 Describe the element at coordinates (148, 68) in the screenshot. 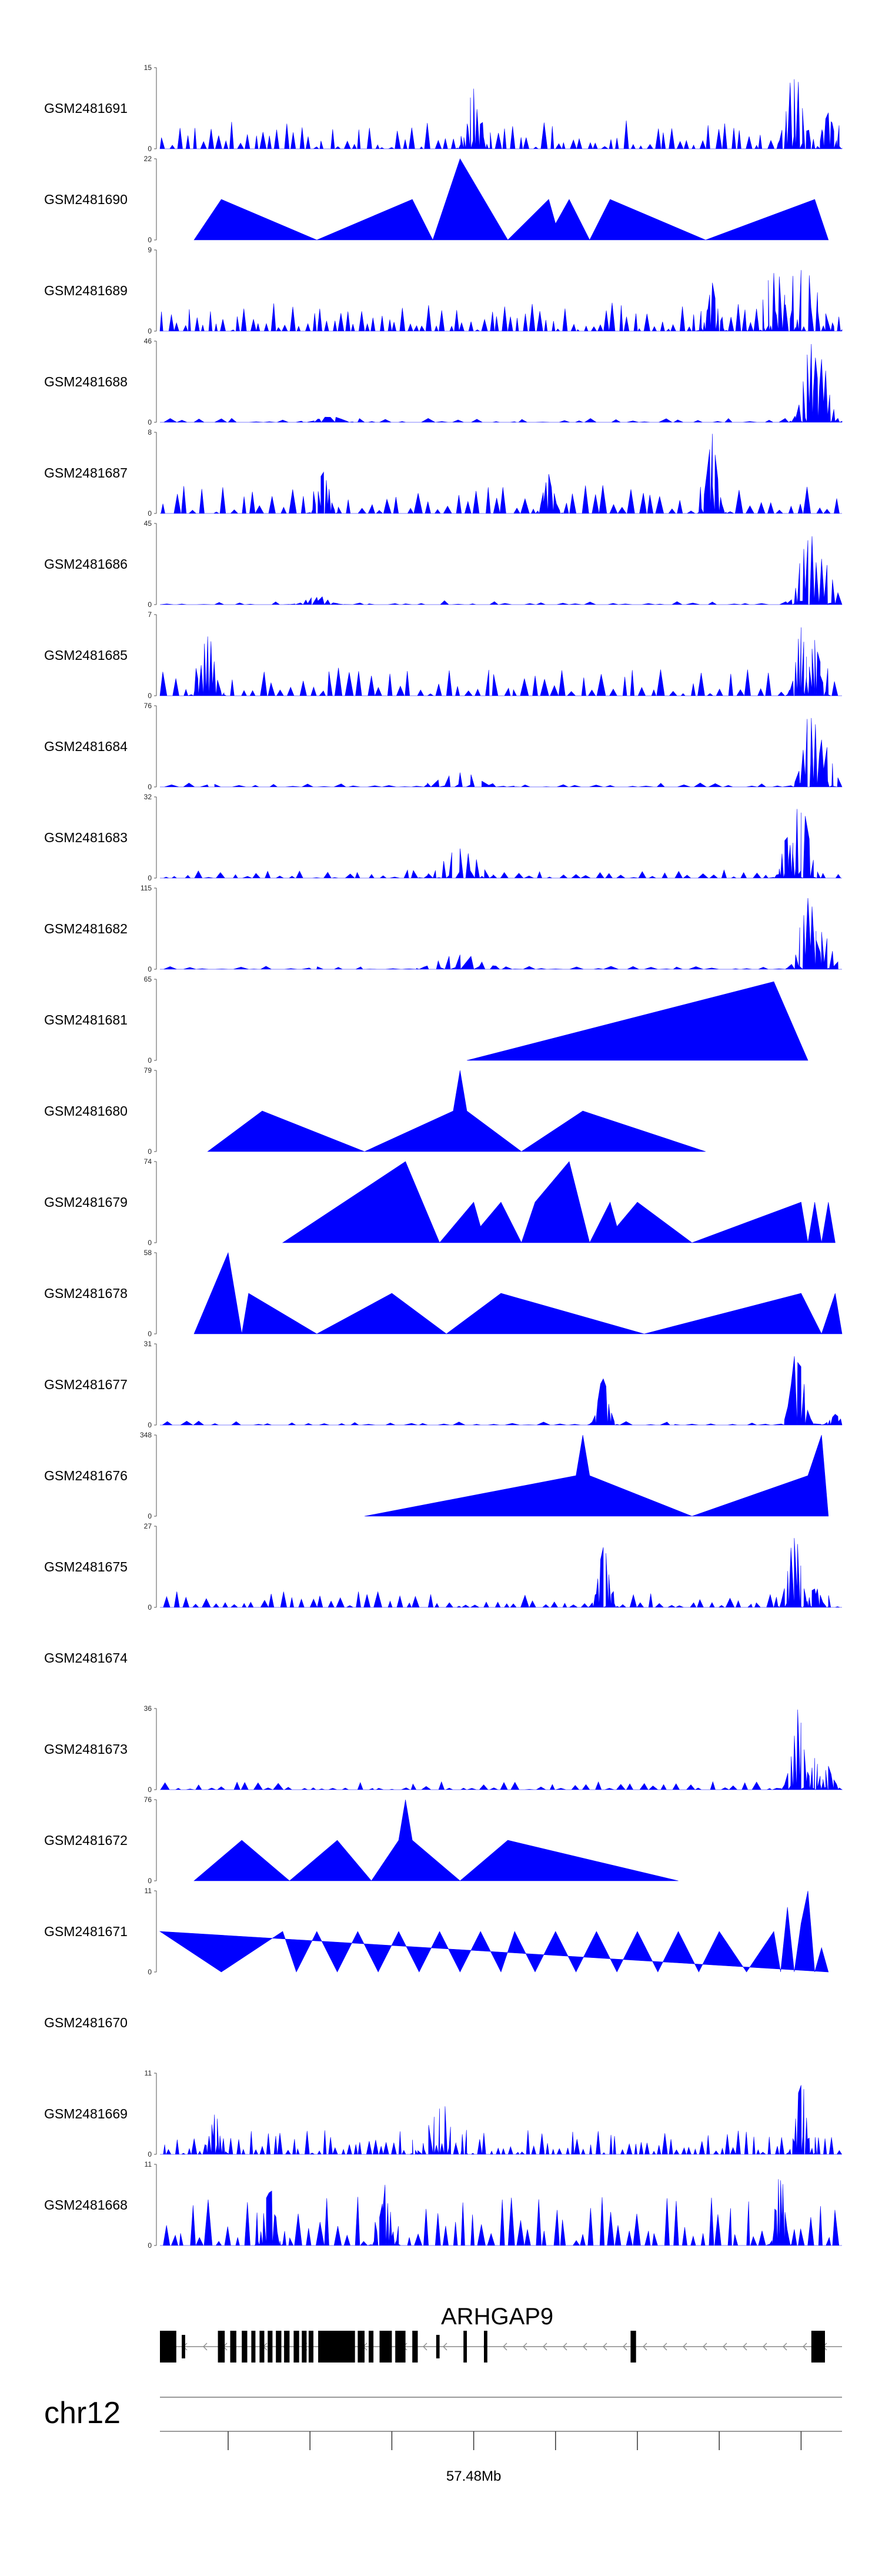

I see `y-axis-max-label: 15` at that location.